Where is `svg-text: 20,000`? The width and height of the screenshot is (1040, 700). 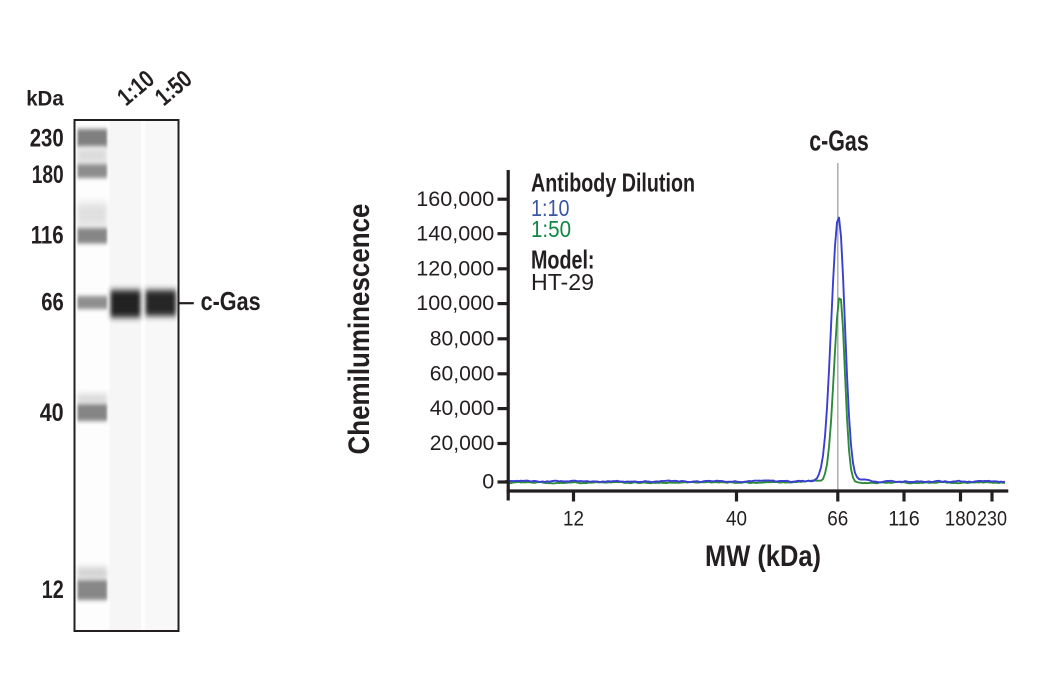
svg-text: 20,000 is located at coordinates (462, 443).